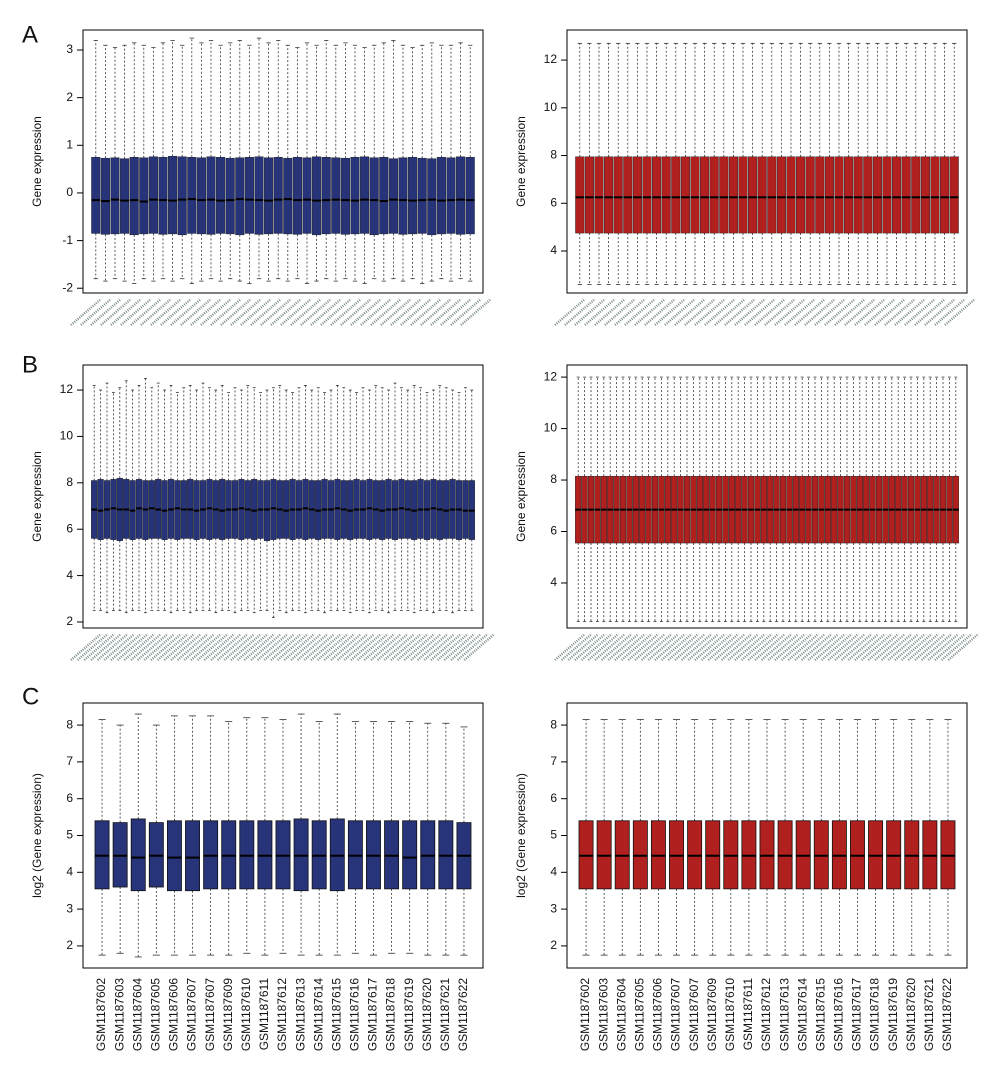 The image size is (1000, 1079). What do you see at coordinates (101, 1014) in the screenshot?
I see `x-tick-label: GSM1187602` at bounding box center [101, 1014].